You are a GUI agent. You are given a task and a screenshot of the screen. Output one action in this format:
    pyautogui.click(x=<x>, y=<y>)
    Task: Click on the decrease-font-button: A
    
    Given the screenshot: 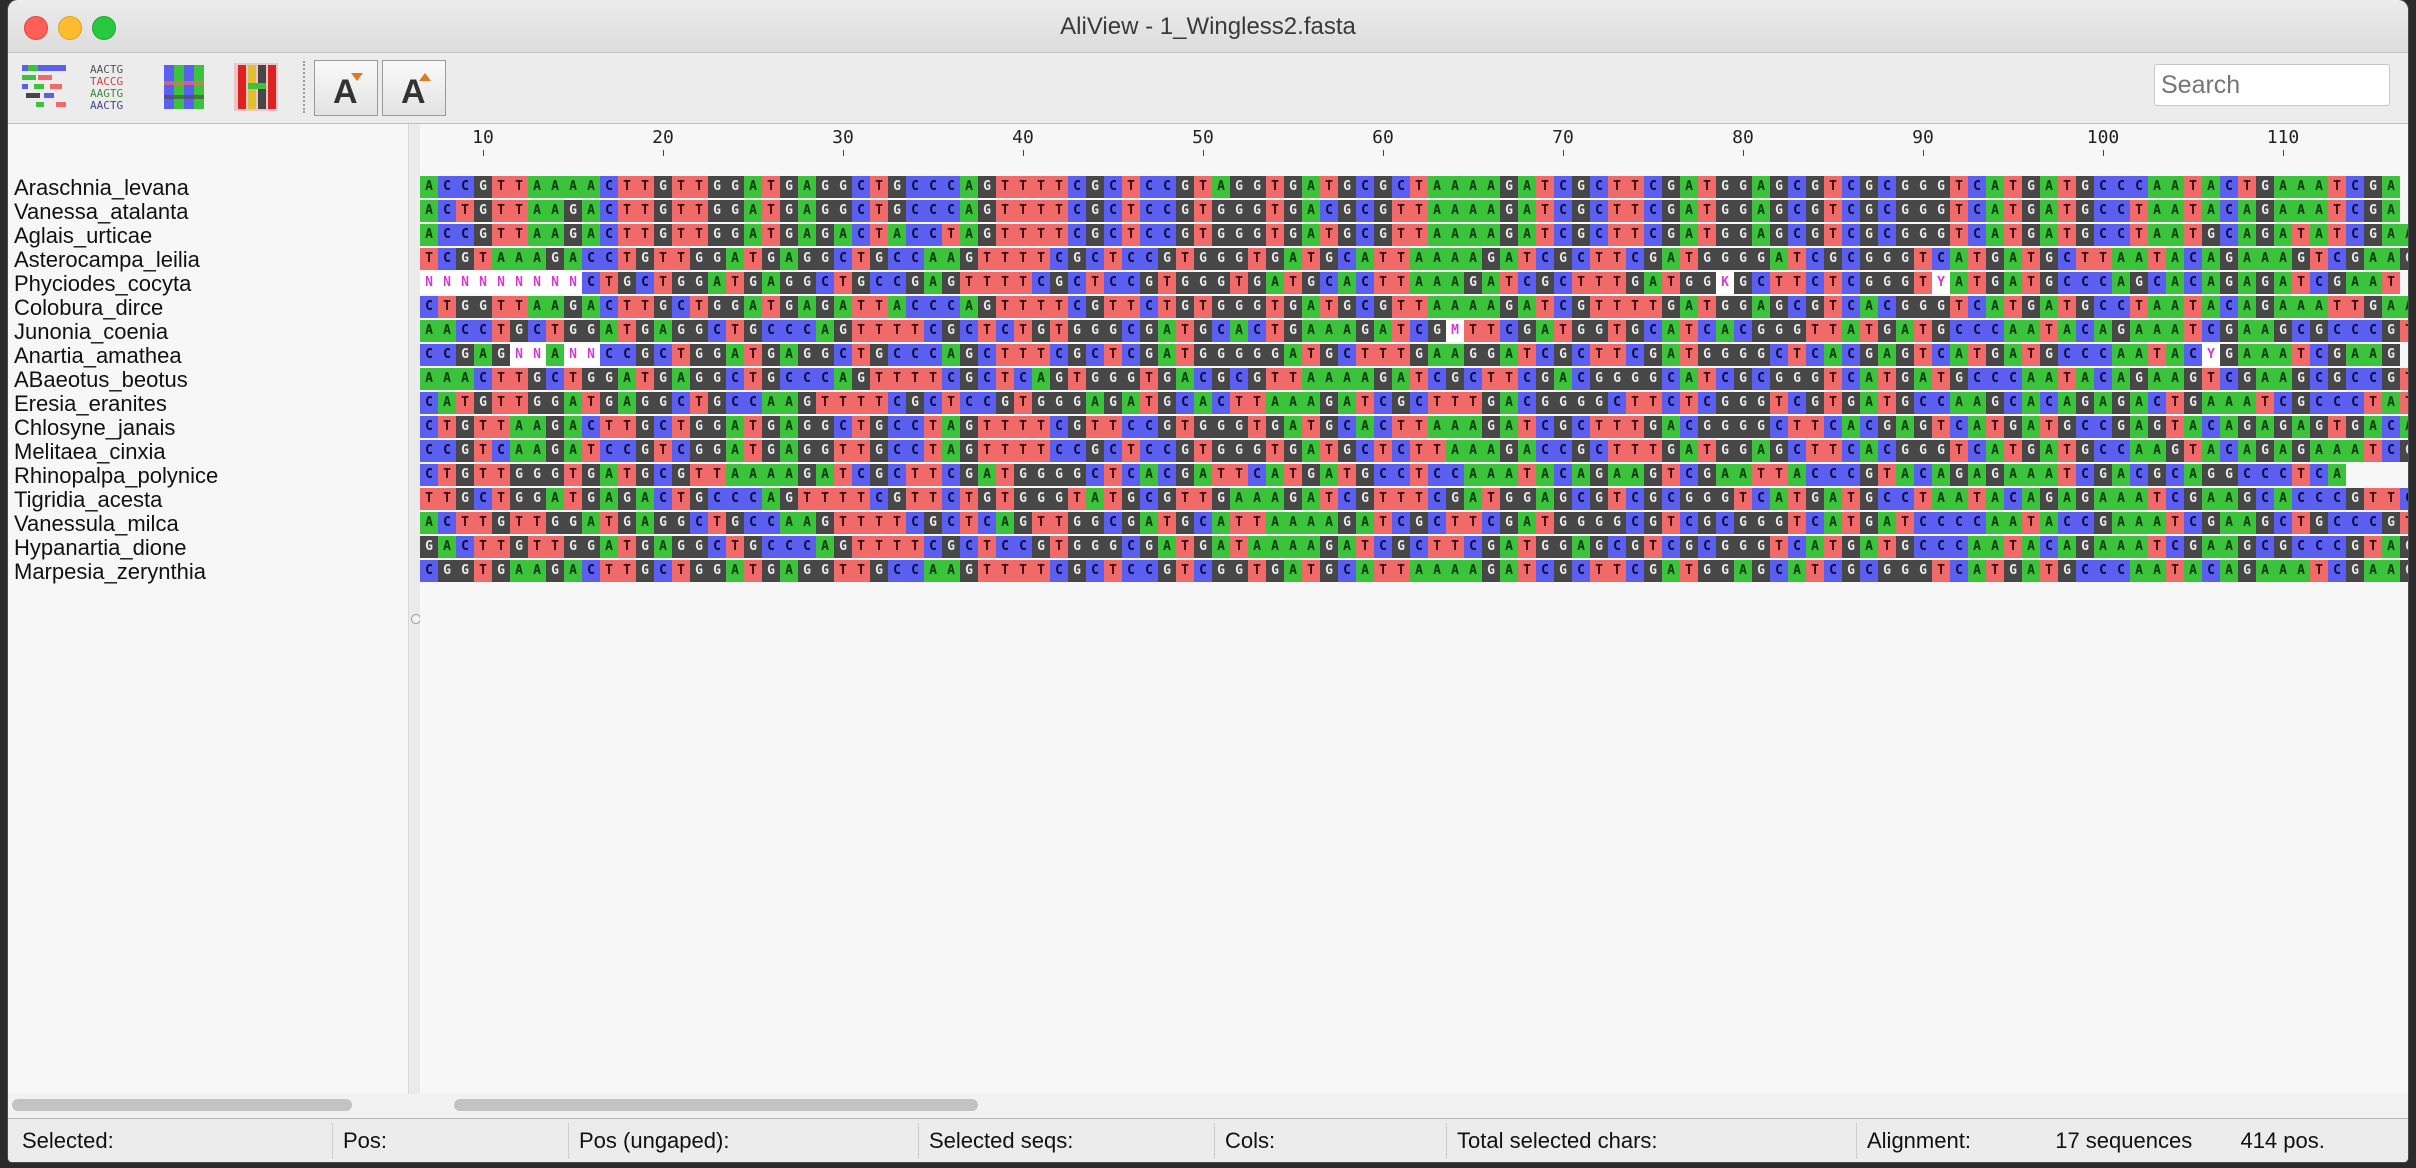 What is the action you would take?
    pyautogui.click(x=346, y=88)
    